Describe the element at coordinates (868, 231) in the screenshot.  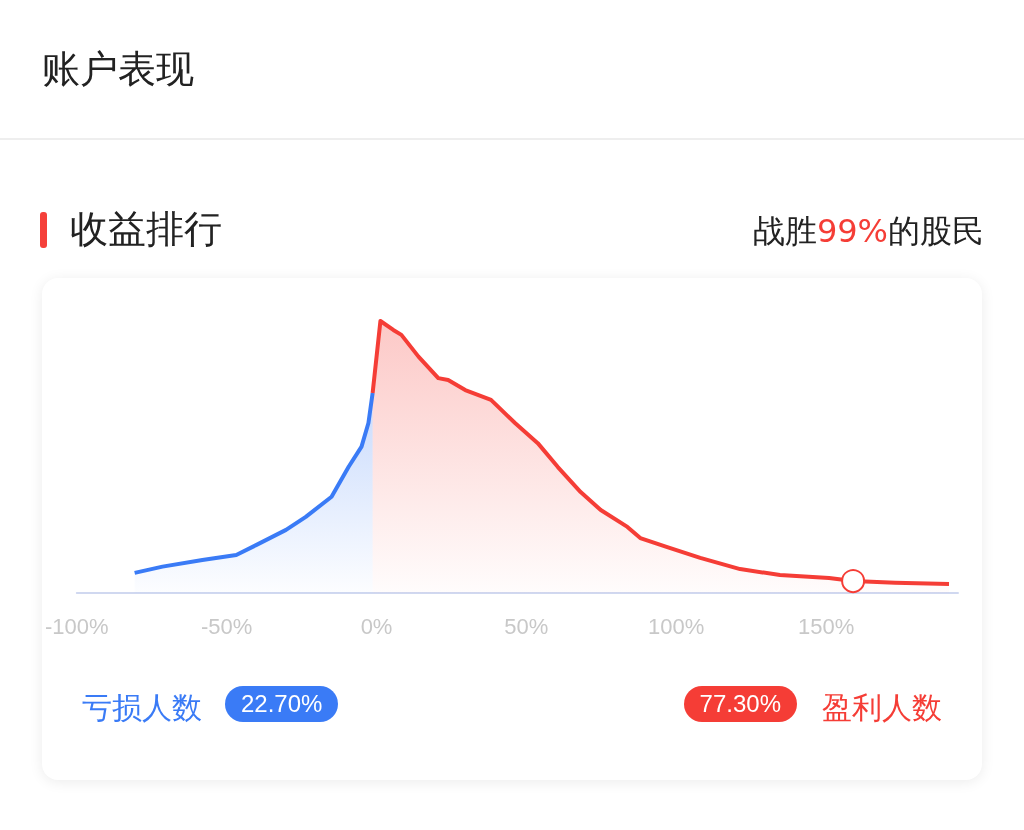
I see `chart-subtitle: 战胜99%的股民` at that location.